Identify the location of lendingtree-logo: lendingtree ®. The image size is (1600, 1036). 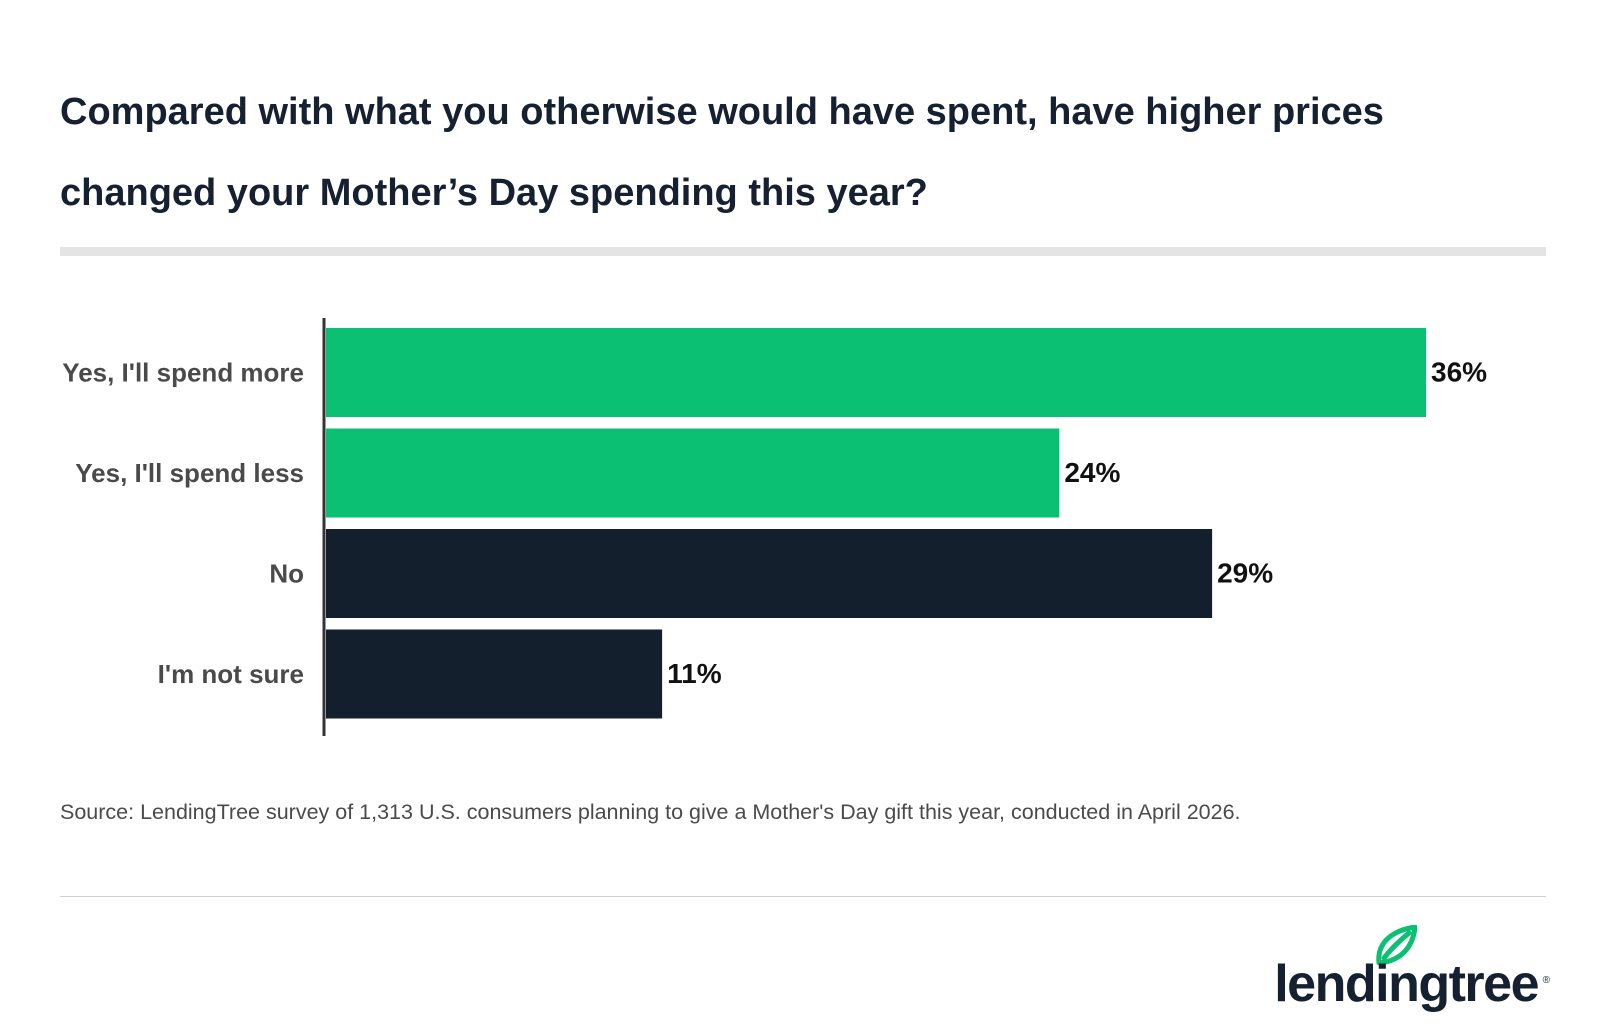
(1410, 967).